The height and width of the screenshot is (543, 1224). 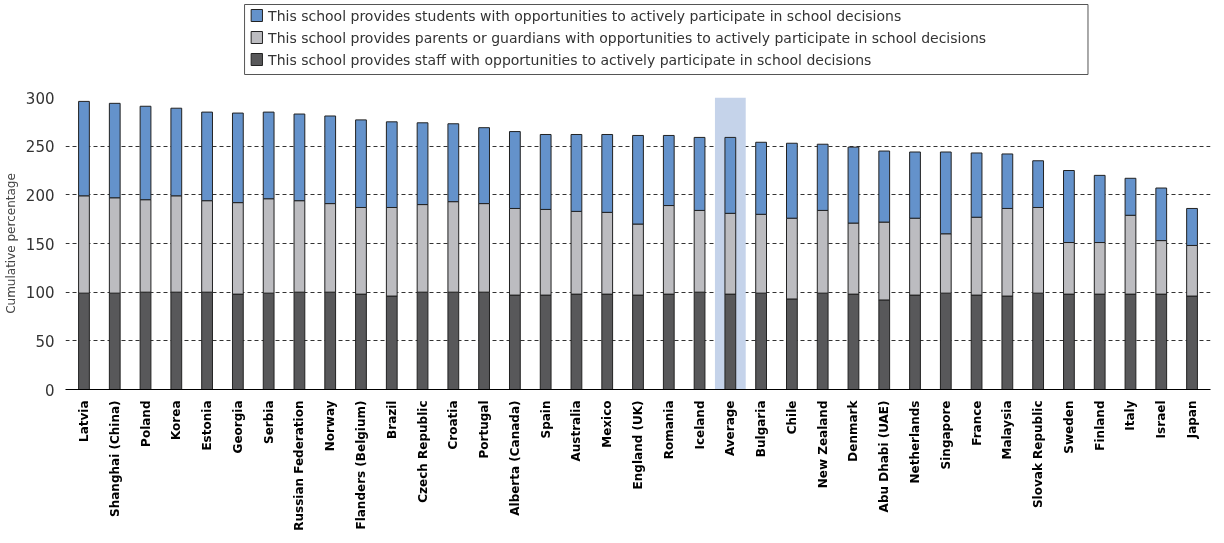 What do you see at coordinates (668, 430) in the screenshot?
I see `x-tick-label: Romania` at bounding box center [668, 430].